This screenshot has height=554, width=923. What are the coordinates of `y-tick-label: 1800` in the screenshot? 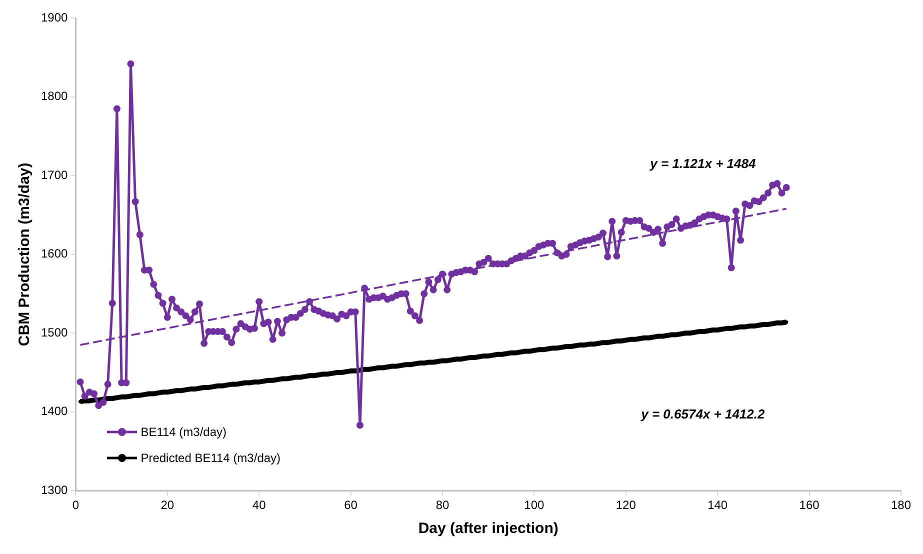 It's located at (54, 96).